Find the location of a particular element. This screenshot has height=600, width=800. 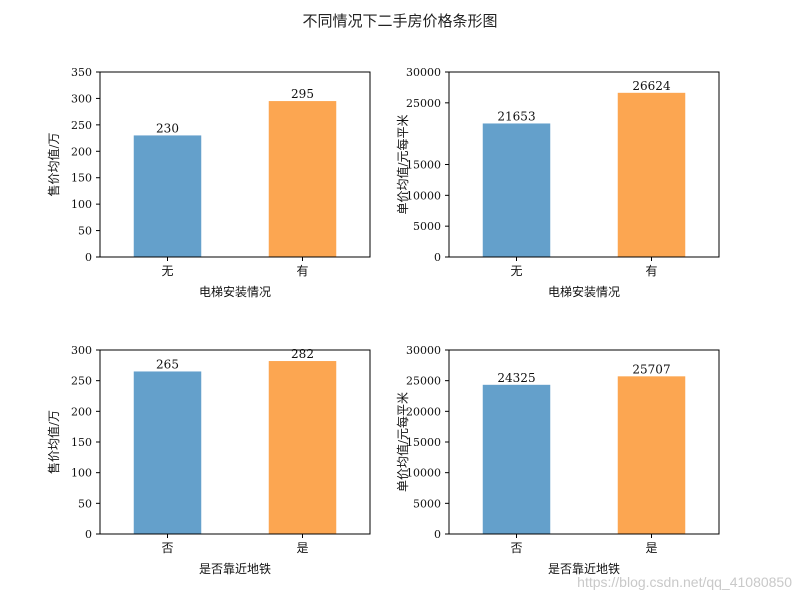

figure-title: 不同情况下二手房价格条形图 is located at coordinates (400, 21).